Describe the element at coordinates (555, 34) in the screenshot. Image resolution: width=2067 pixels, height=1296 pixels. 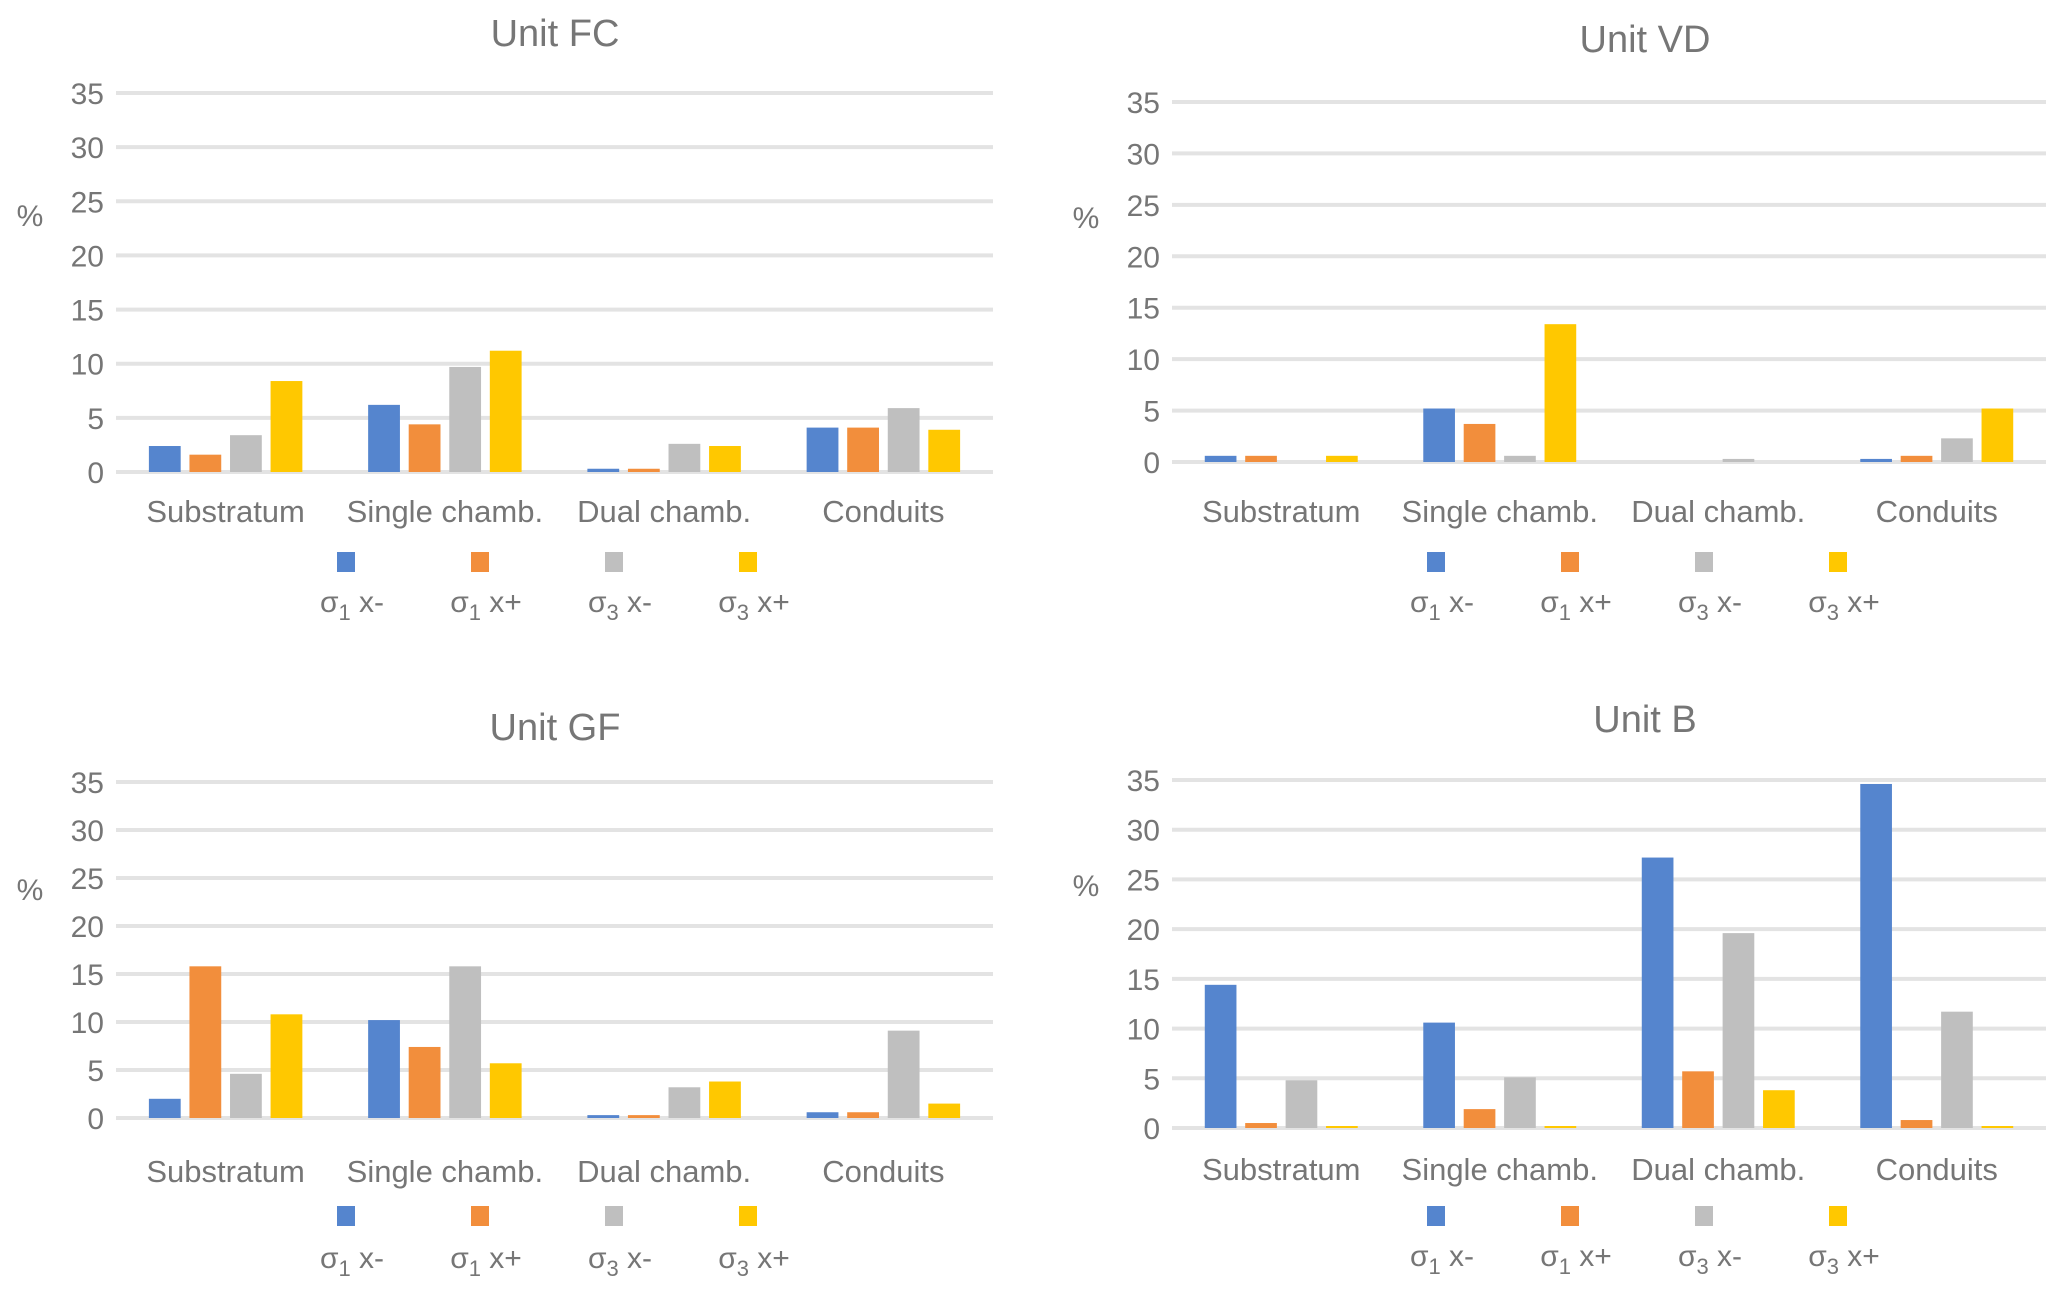
I see `chart-title: Unit FC` at that location.